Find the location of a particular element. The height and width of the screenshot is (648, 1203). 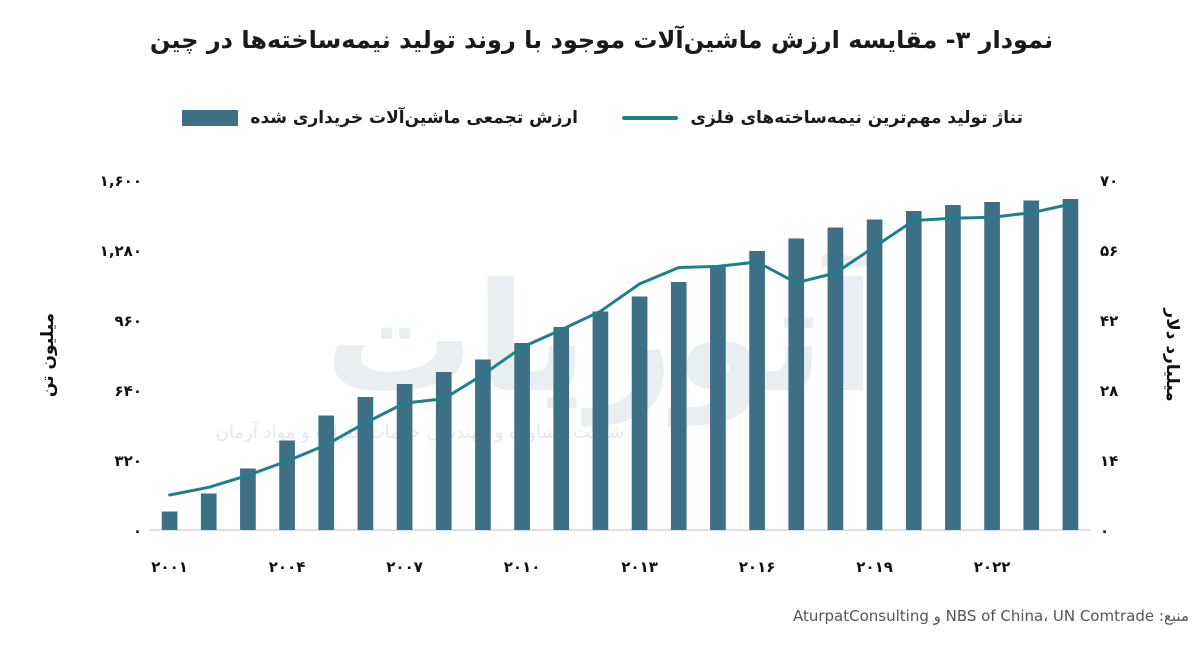

legend-line-swatch is located at coordinates (650, 118).